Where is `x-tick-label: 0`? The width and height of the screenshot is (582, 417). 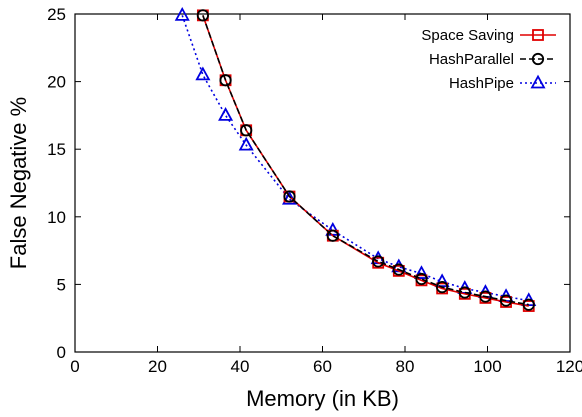
x-tick-label: 0 is located at coordinates (74, 366).